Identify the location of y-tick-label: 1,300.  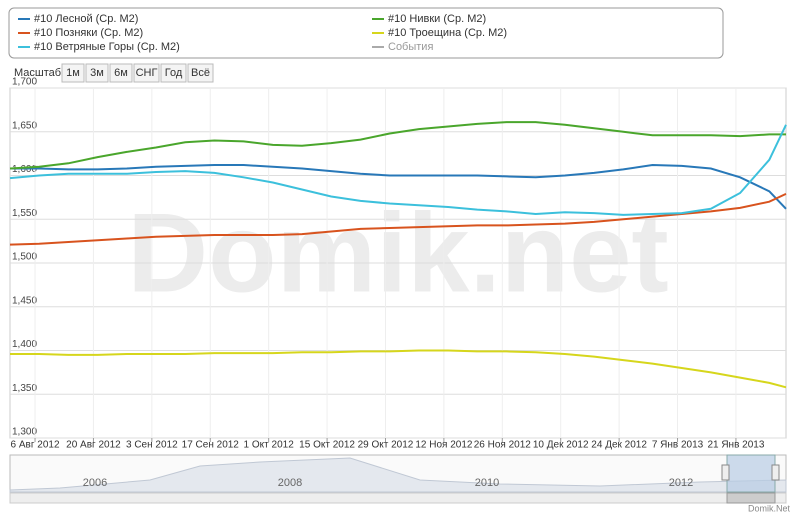
(24, 432).